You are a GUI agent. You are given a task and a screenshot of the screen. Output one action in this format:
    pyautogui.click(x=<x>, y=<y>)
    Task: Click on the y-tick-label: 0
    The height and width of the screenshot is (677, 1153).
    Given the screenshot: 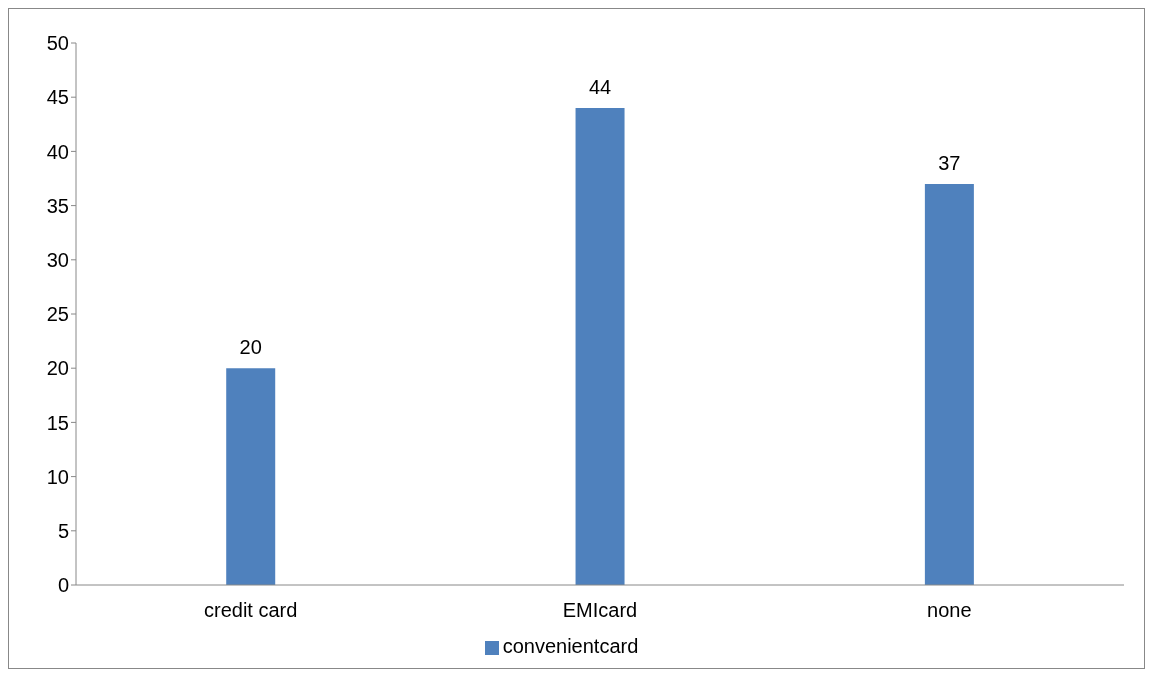 What is the action you would take?
    pyautogui.click(x=63, y=585)
    